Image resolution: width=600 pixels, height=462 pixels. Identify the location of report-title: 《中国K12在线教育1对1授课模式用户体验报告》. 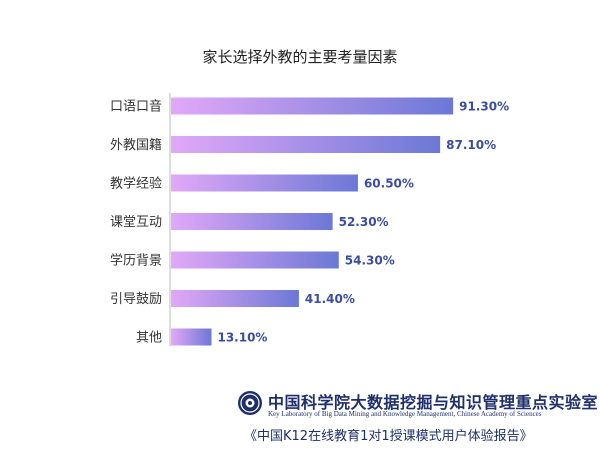
(388, 436).